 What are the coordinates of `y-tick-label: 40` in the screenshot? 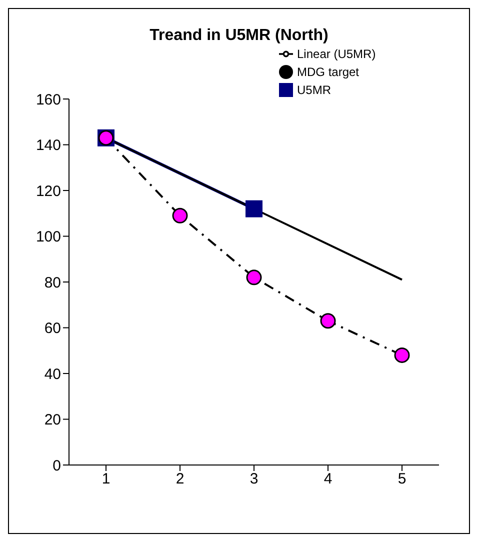 It's located at (52, 374).